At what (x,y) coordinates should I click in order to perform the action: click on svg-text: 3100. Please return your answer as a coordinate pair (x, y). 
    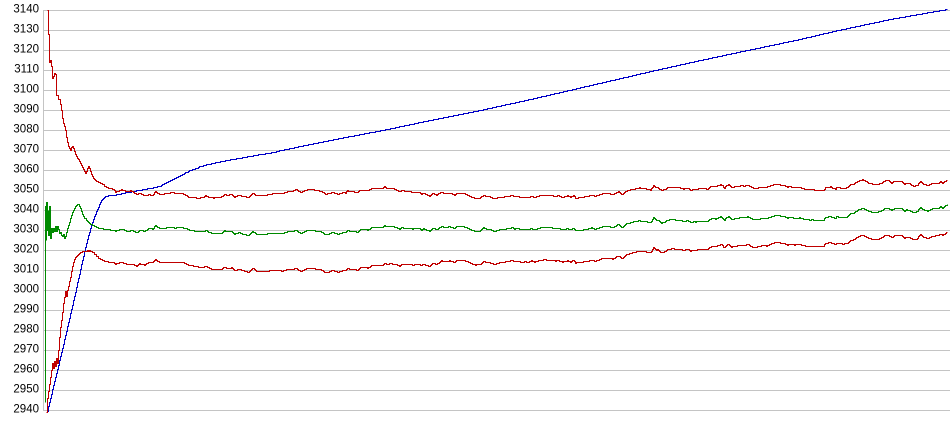
    Looking at the image, I should click on (26, 89).